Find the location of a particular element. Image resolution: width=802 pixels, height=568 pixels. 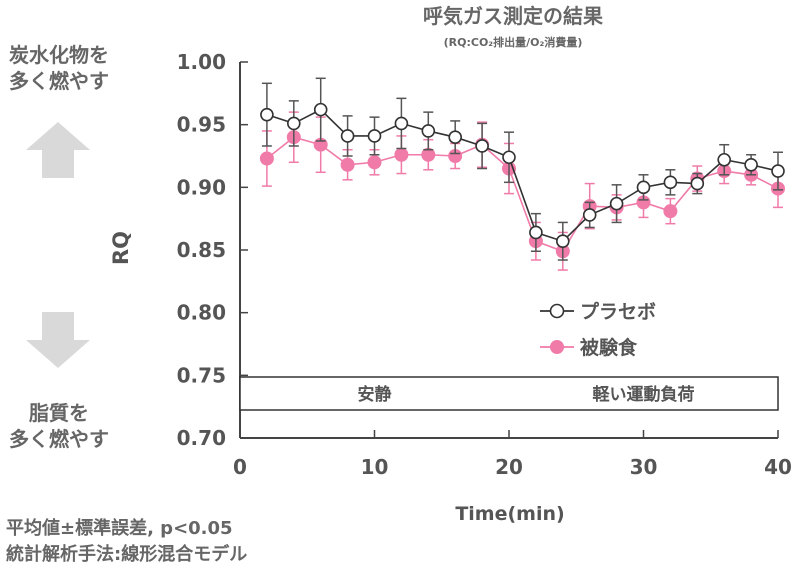

y-tick-label: 0.70 is located at coordinates (201, 438).